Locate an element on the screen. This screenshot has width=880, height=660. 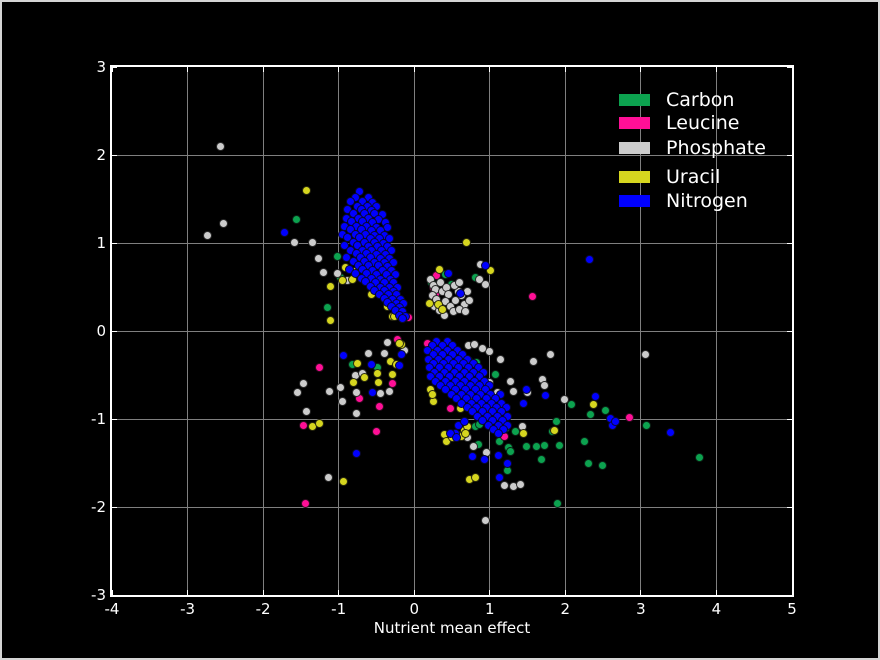
legend-label-leucine: Leucine is located at coordinates (703, 123).